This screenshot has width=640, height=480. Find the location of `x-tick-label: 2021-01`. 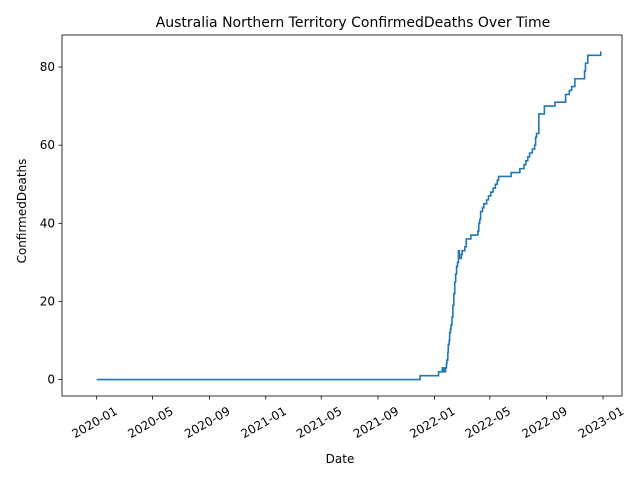

x-tick-label: 2021-01 is located at coordinates (264, 422).